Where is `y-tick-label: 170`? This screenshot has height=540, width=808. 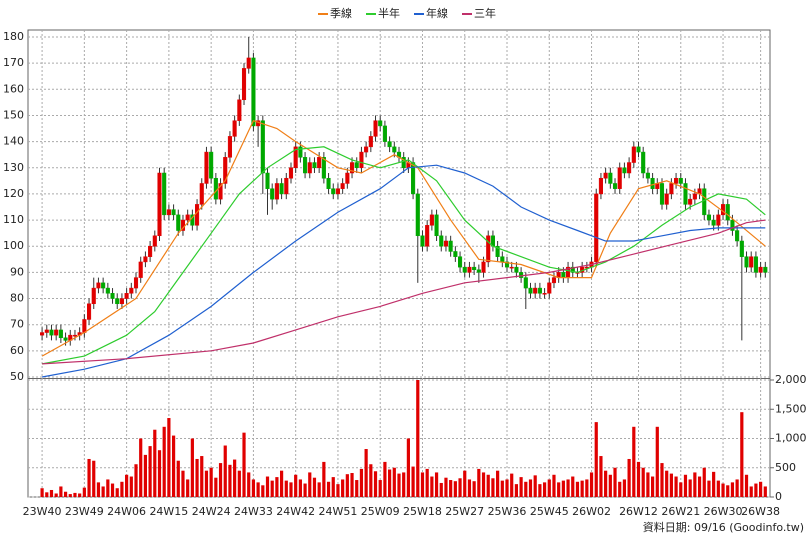
y-tick-label: 170 is located at coordinates (13, 62).